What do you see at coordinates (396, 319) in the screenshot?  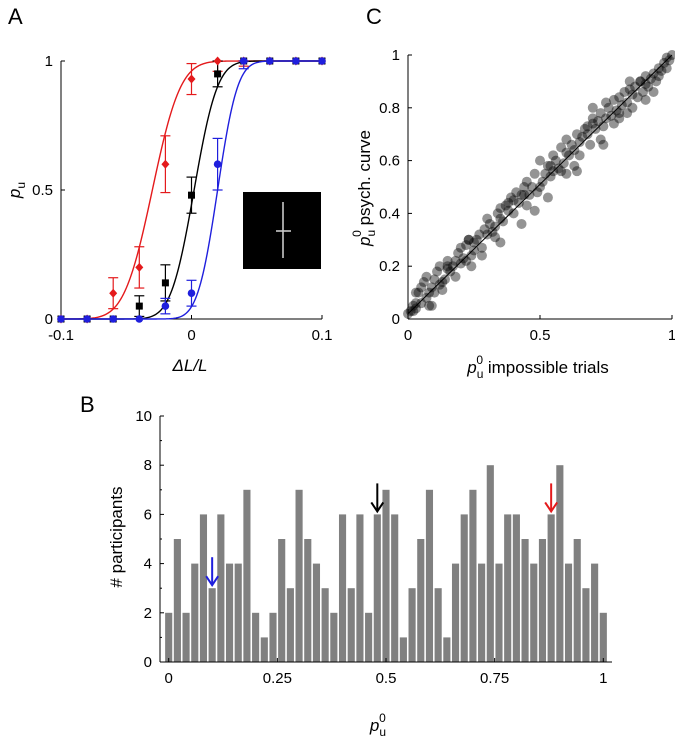 I see `panel-c-y-tick-label: 0` at bounding box center [396, 319].